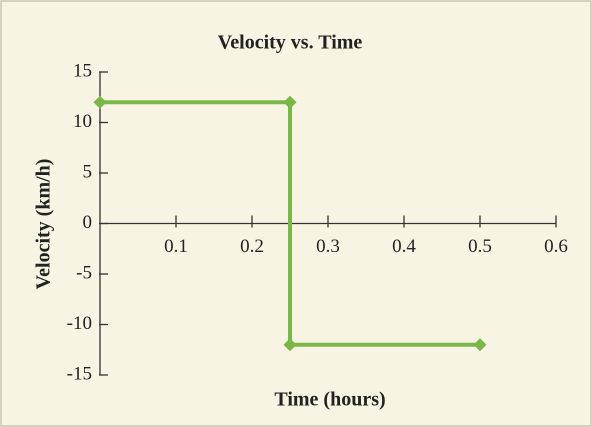  What do you see at coordinates (252, 246) in the screenshot?
I see `x-tick-label: 0.2` at bounding box center [252, 246].